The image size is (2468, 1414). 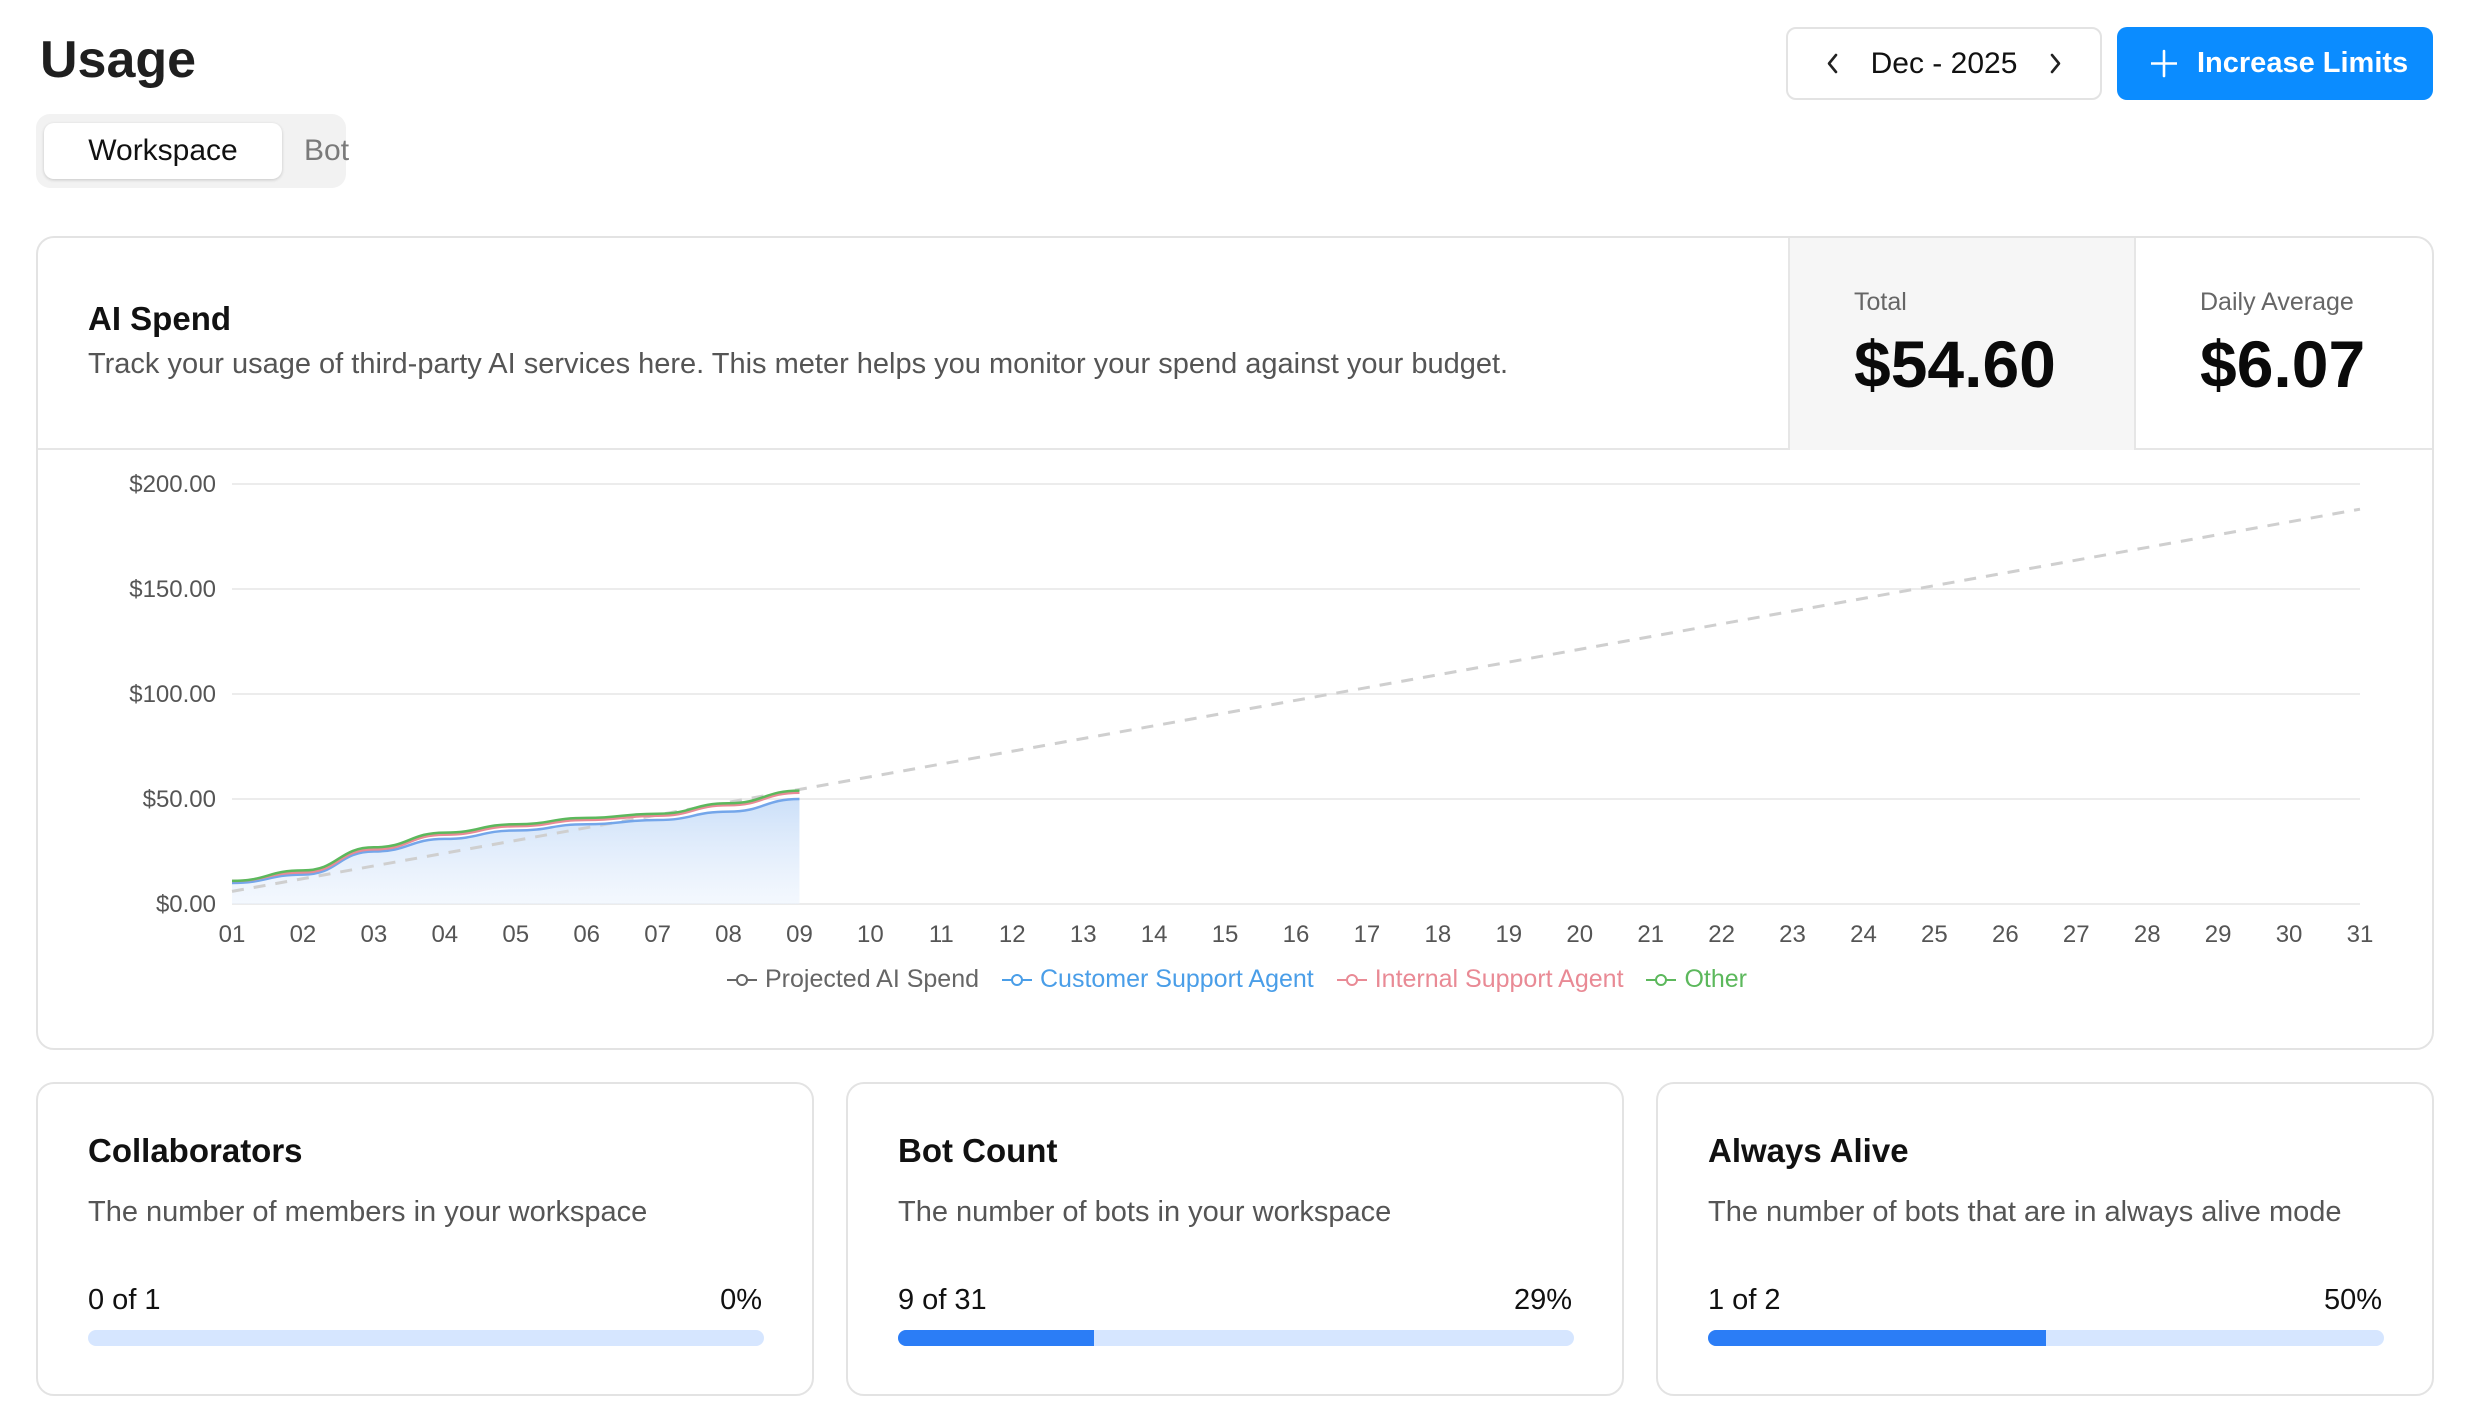 I want to click on total-label: Total, so click(x=1880, y=302).